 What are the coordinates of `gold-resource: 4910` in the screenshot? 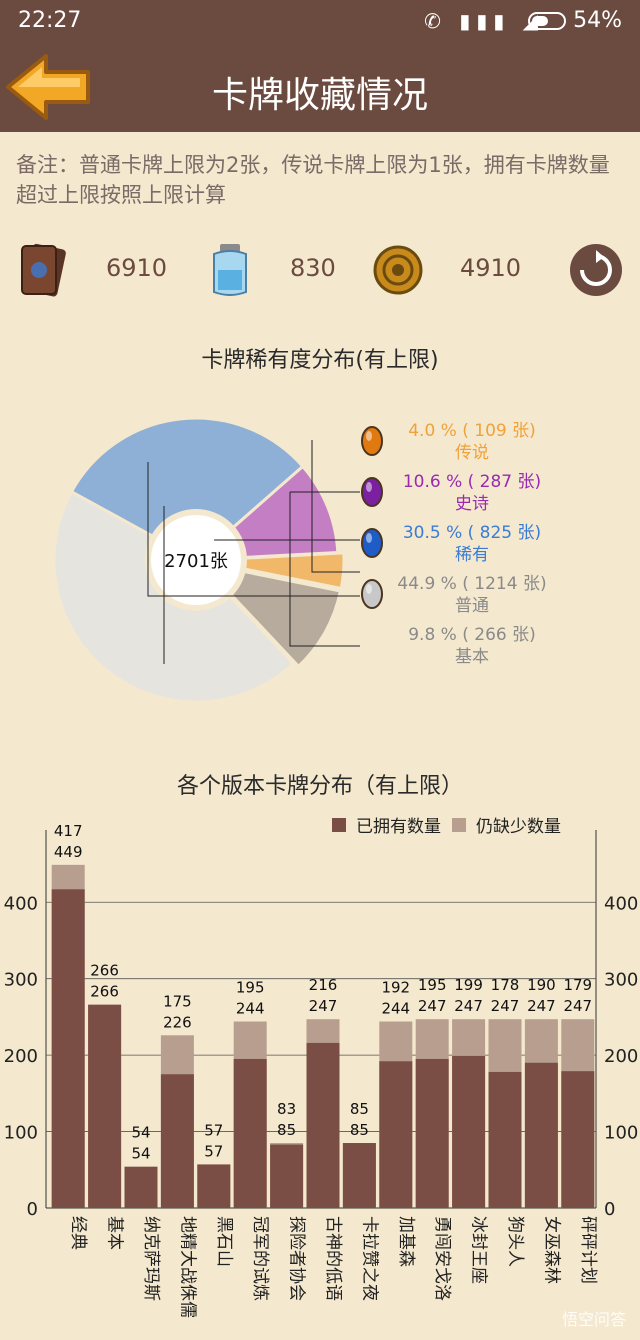 It's located at (450, 270).